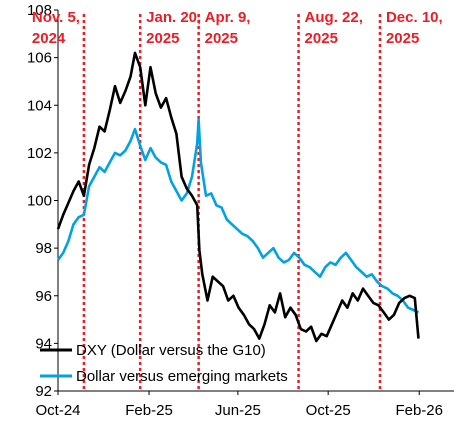  Describe the element at coordinates (149, 410) in the screenshot. I see `x-tick-label: Feb-25` at that location.